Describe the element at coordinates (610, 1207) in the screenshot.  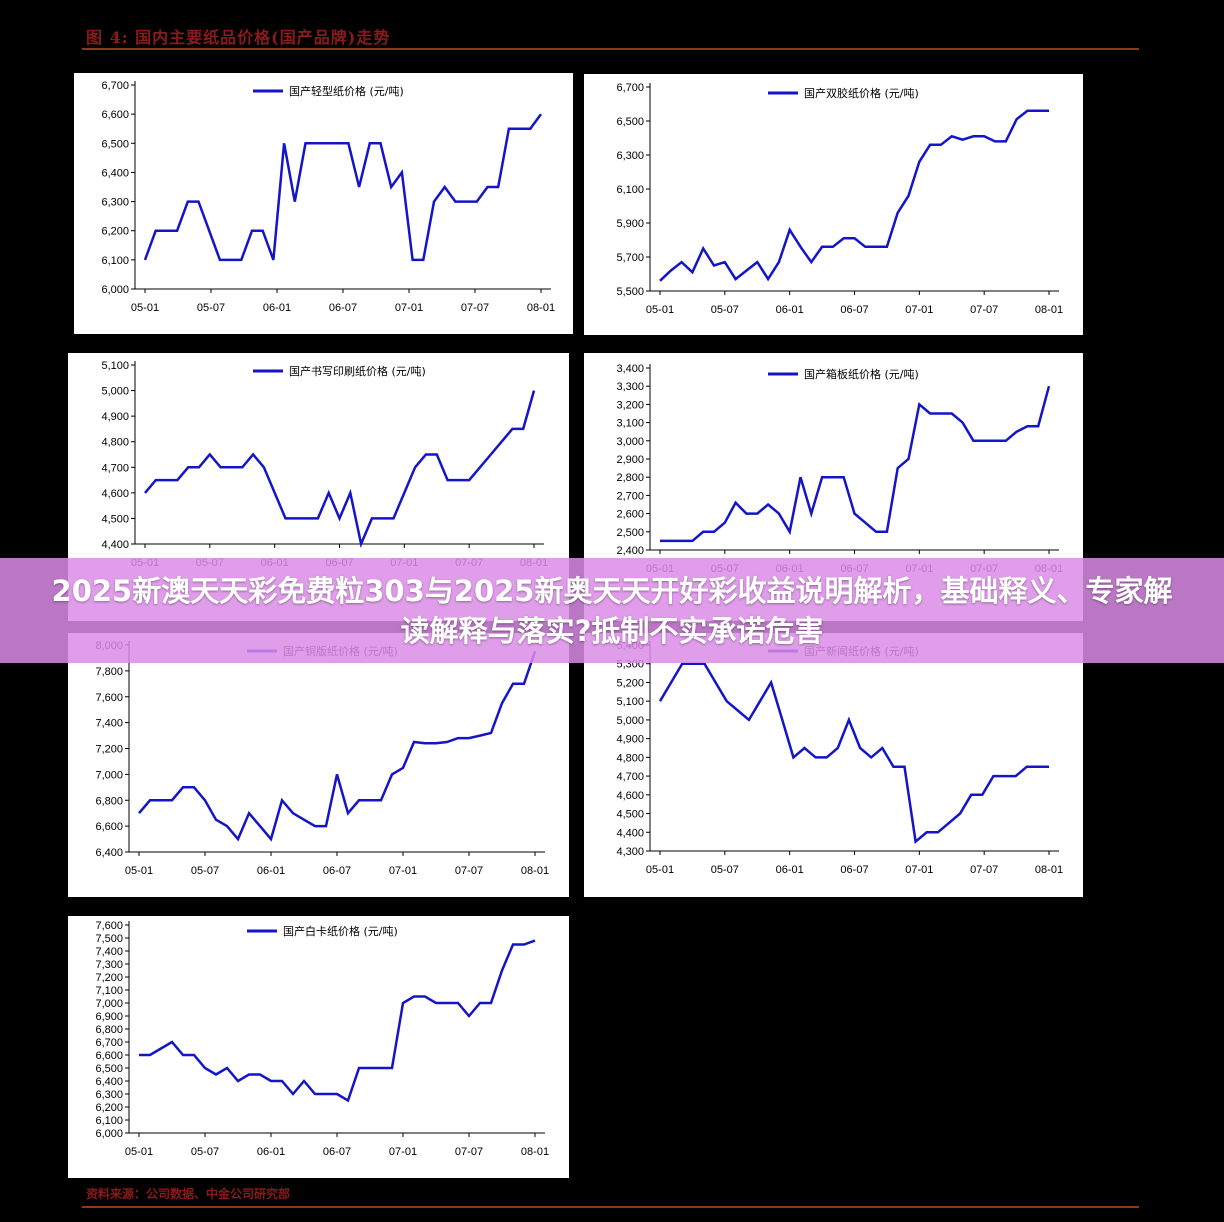
I see `footer-rule` at that location.